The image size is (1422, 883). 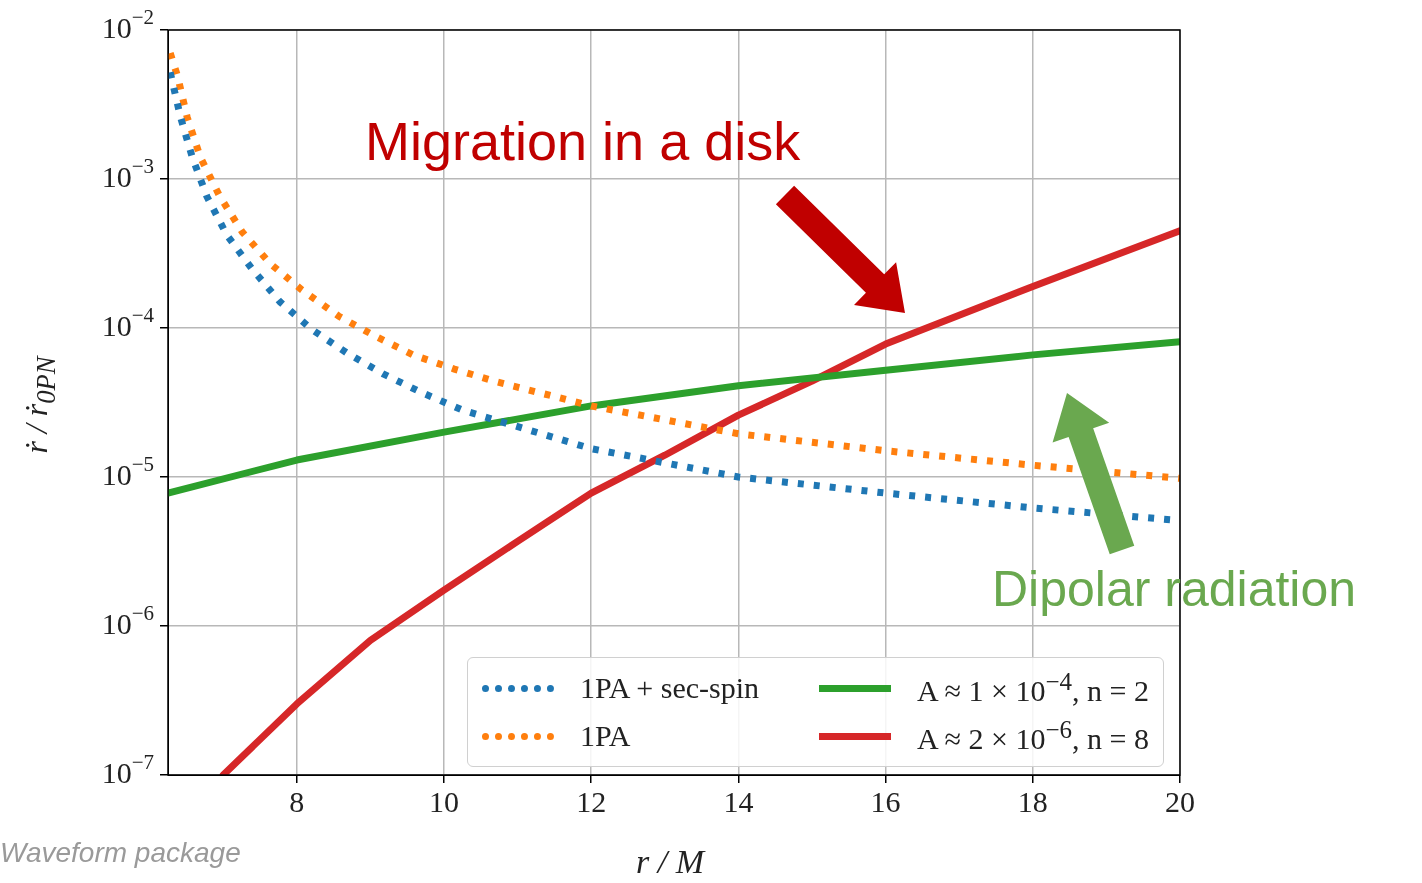 What do you see at coordinates (670, 862) in the screenshot?
I see `x-axis-title: r / M` at bounding box center [670, 862].